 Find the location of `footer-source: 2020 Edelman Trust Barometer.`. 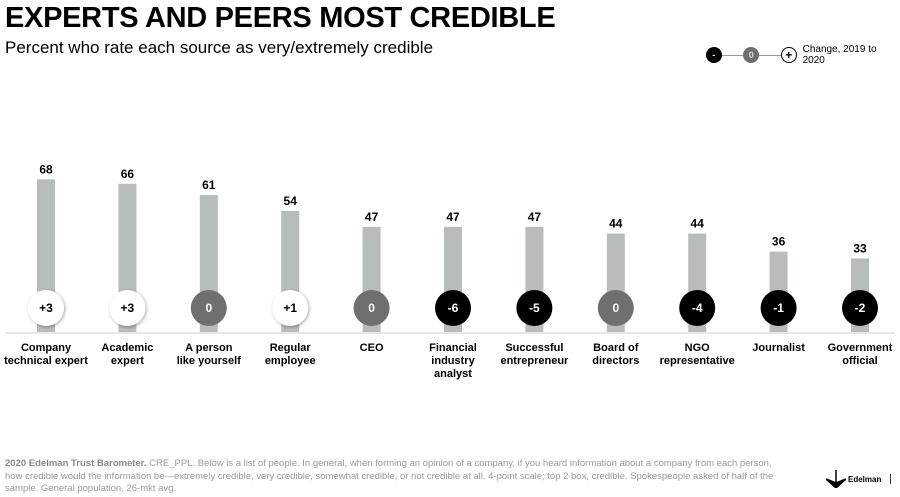

footer-source: 2020 Edelman Trust Barometer. is located at coordinates (76, 463).